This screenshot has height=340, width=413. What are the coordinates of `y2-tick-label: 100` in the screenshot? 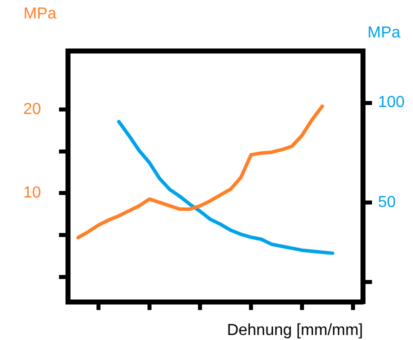 It's located at (391, 103).